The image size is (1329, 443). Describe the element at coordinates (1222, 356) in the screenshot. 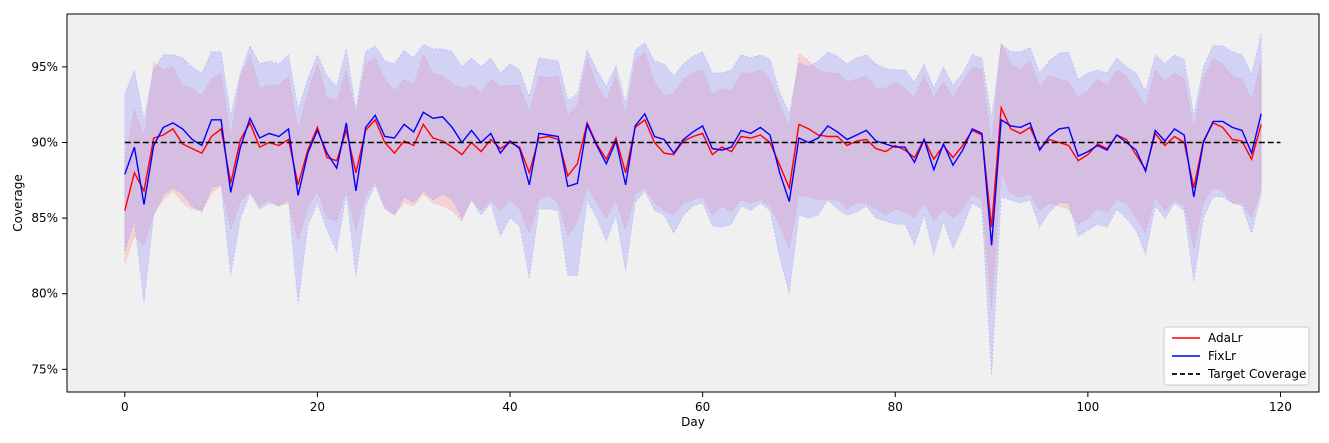

I see `legend-label: FixLr` at that location.